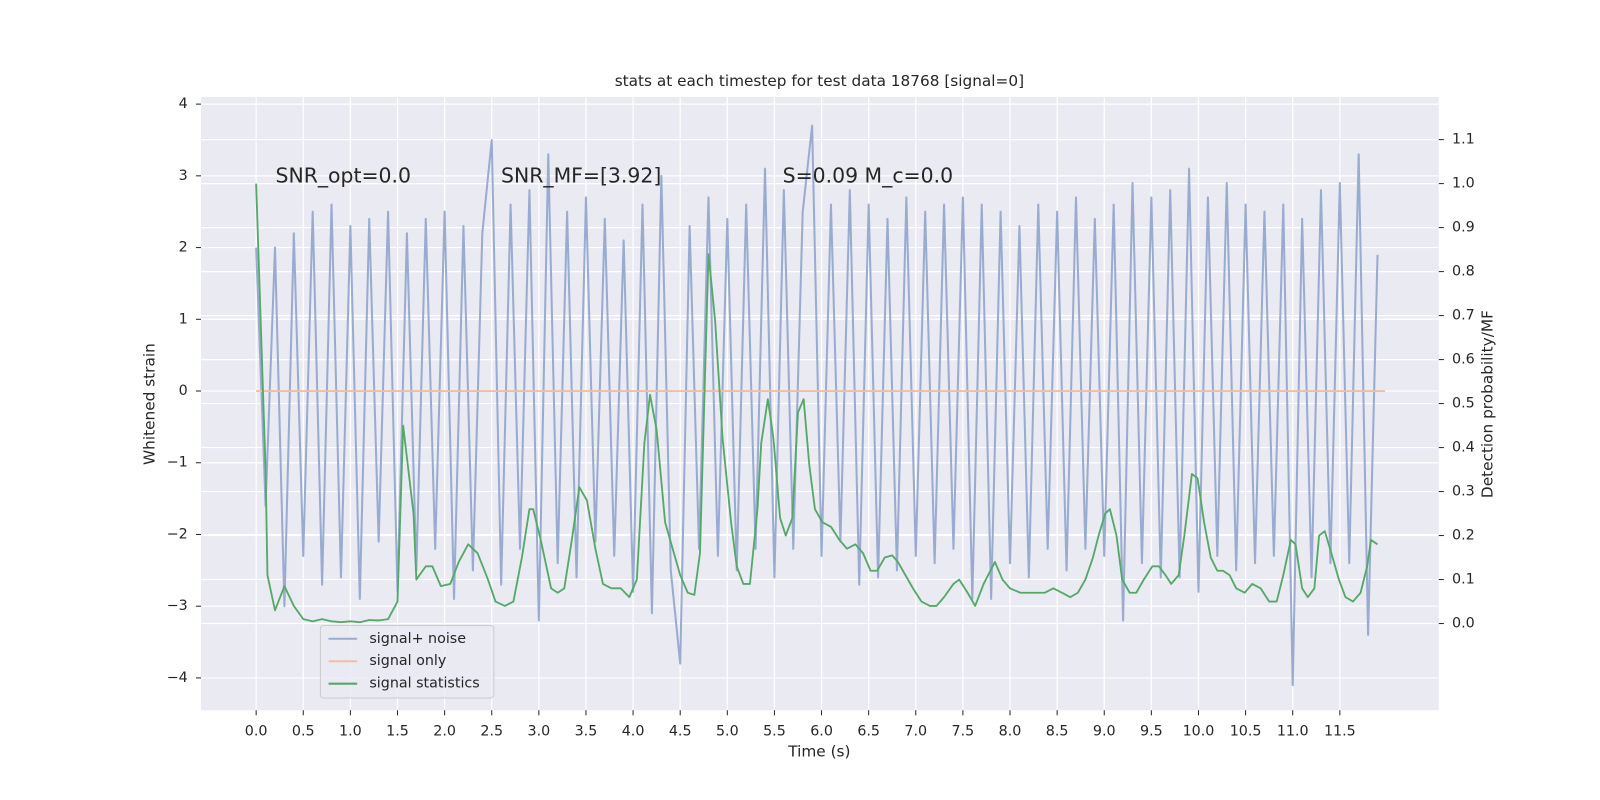  What do you see at coordinates (444, 732) in the screenshot?
I see `x-tick-label: 2.0` at bounding box center [444, 732].